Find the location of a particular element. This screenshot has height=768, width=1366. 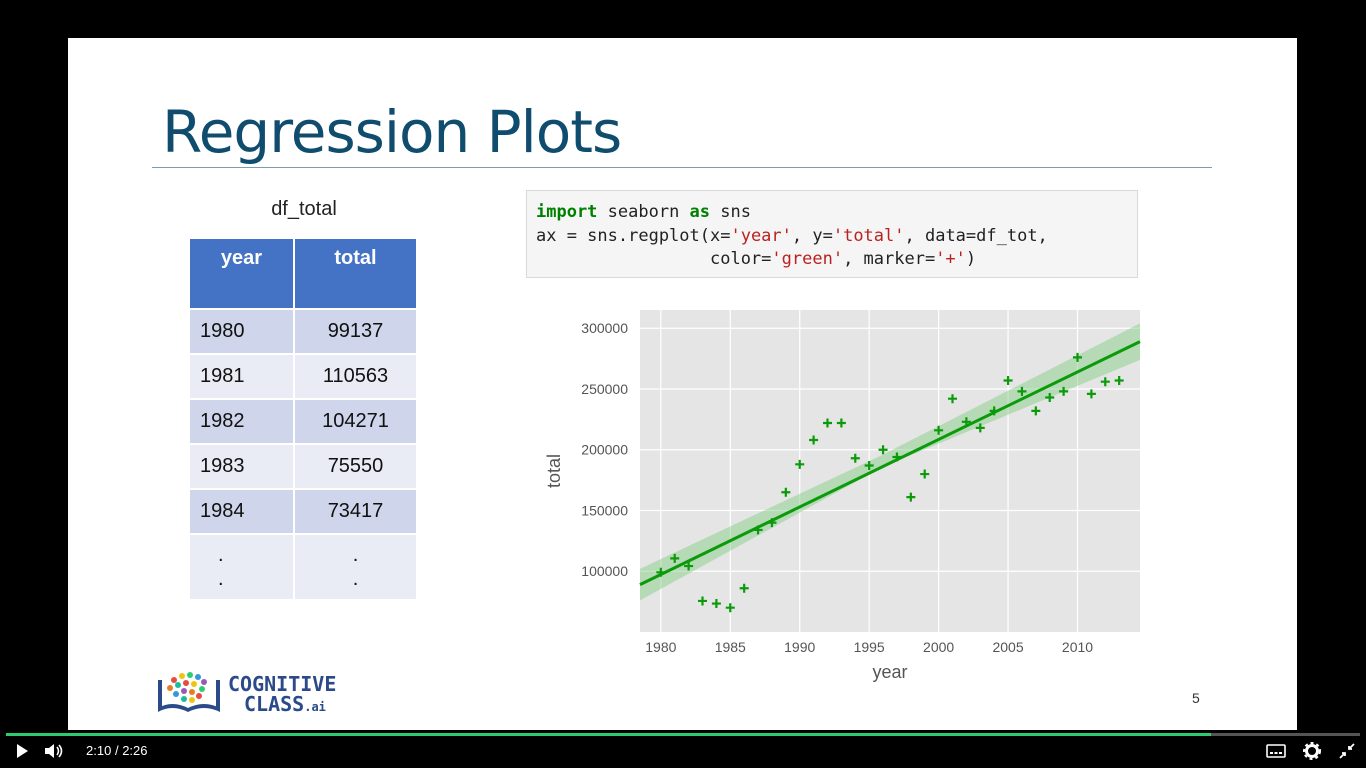

x-tick-label: 1985 is located at coordinates (730, 647).